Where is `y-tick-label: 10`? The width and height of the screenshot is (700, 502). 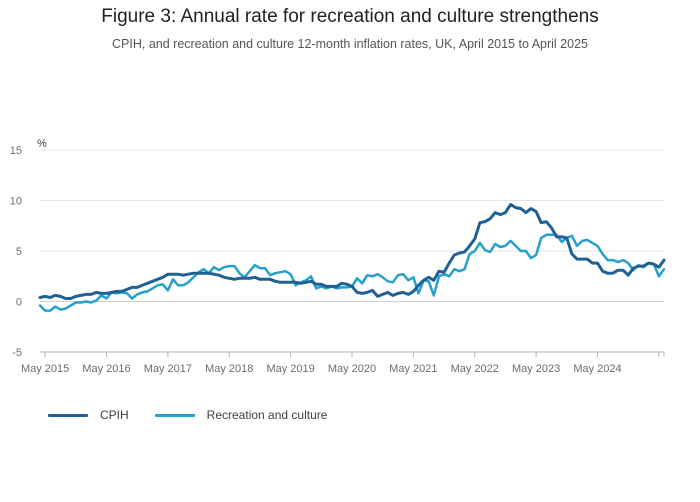
y-tick-label: 10 is located at coordinates (16, 202).